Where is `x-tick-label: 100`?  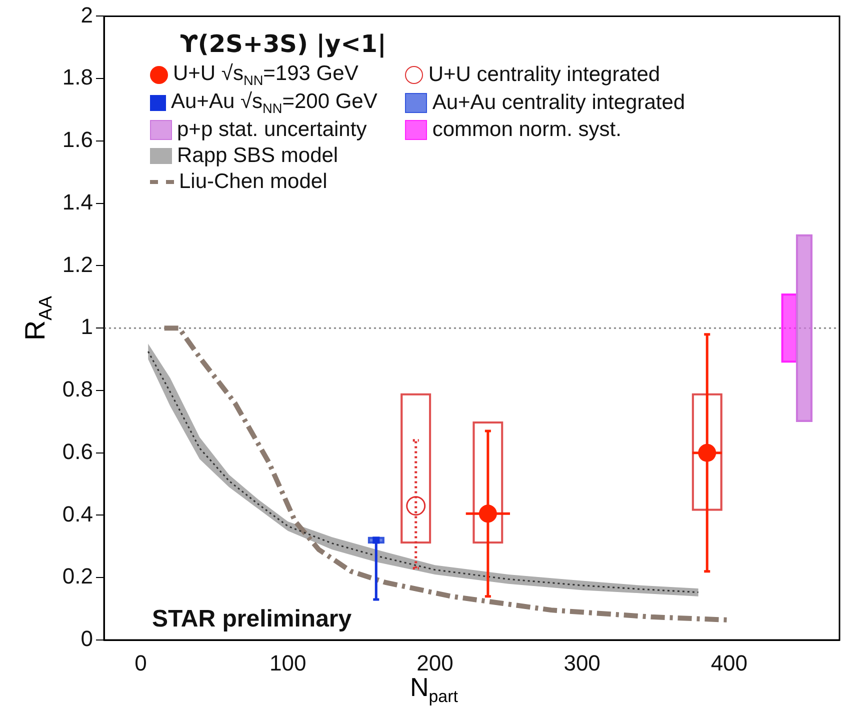
x-tick-label: 100 is located at coordinates (288, 663).